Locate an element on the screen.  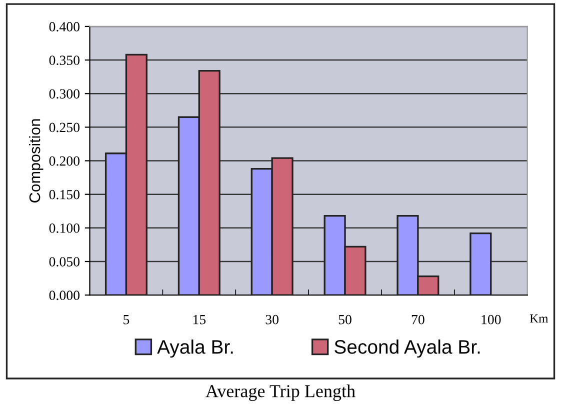
y-tick-label: 0.150 is located at coordinates (64, 195).